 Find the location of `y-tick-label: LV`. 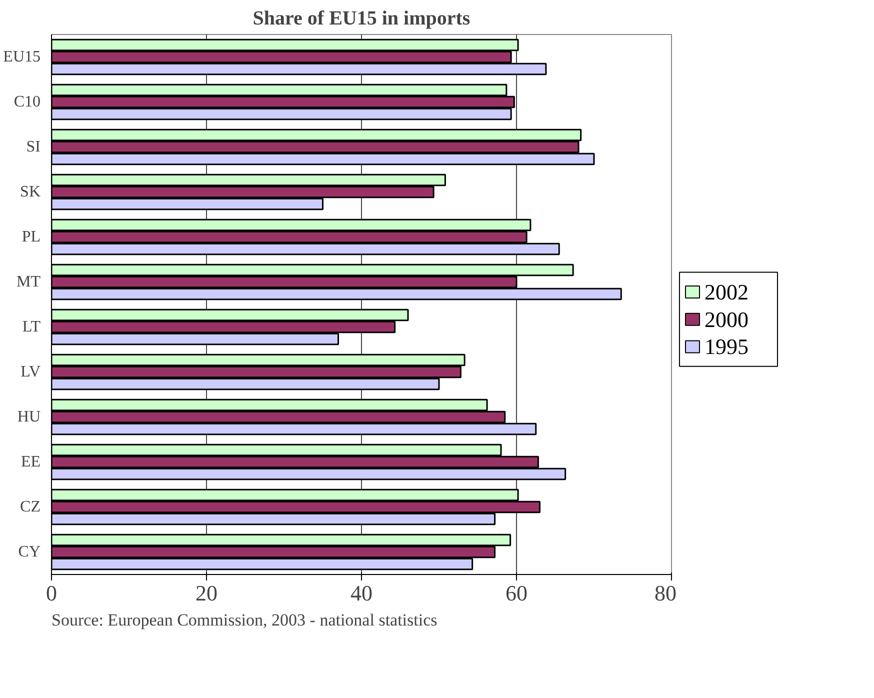

y-tick-label: LV is located at coordinates (30, 372).